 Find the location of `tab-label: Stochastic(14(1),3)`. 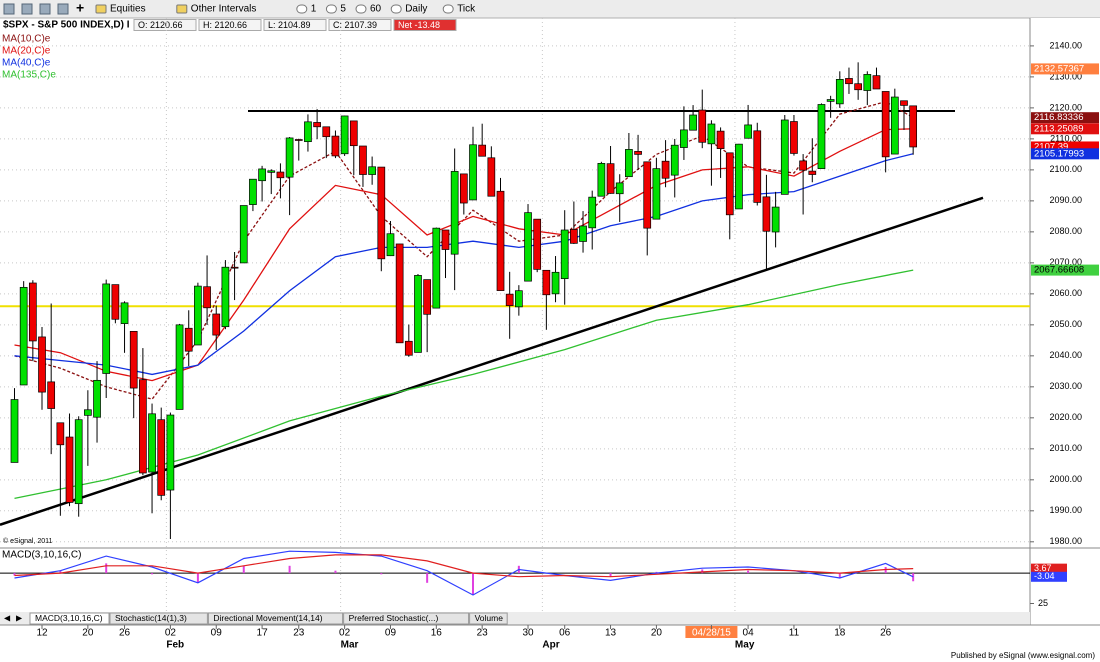

tab-label: Stochastic(14(1),3) is located at coordinates (151, 618).